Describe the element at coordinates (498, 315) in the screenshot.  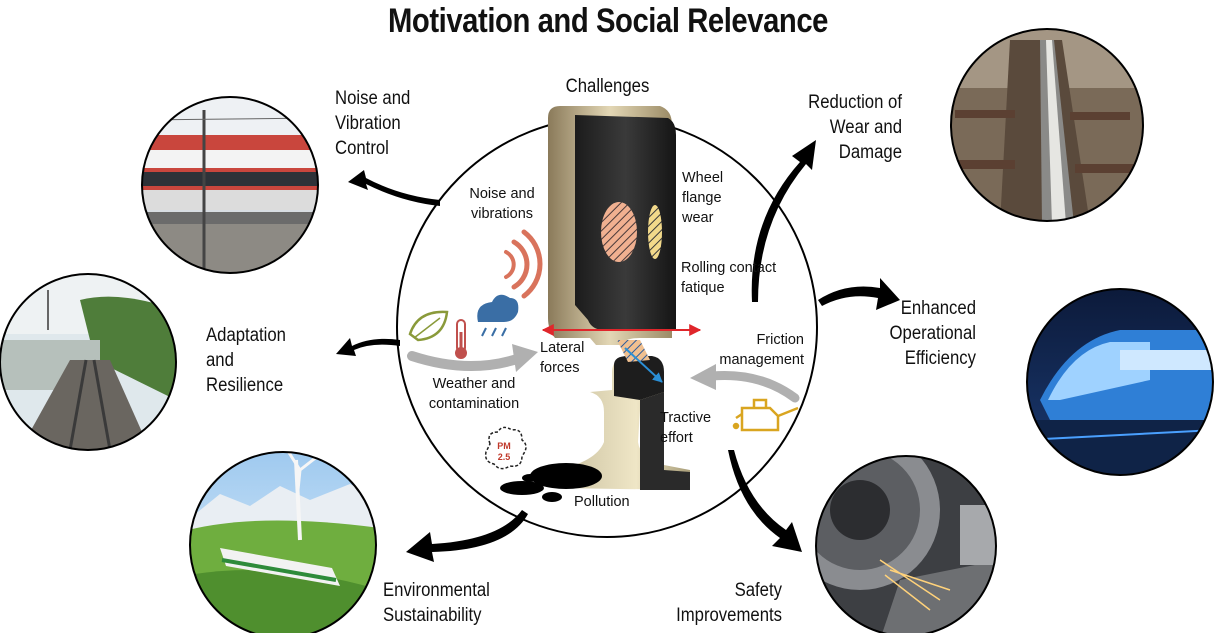
I see `rain-cloud-icon` at that location.